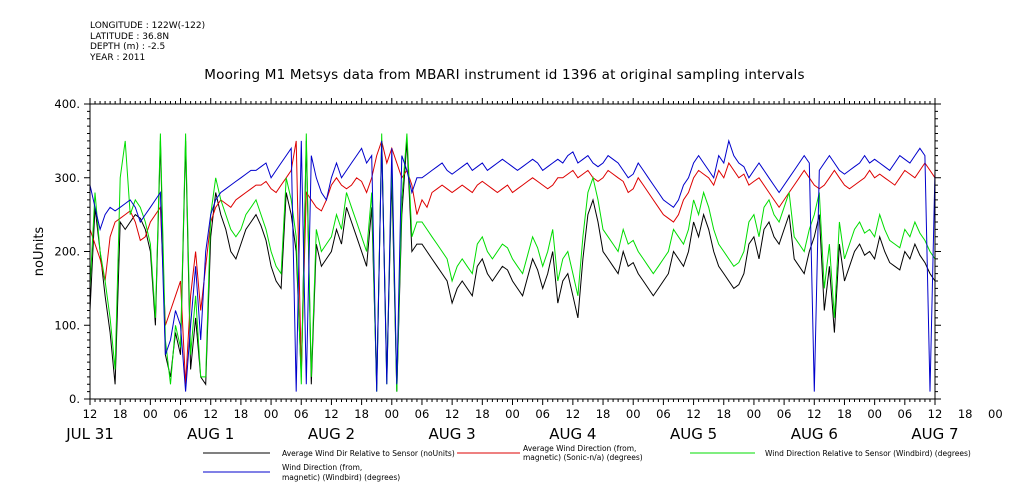 The height and width of the screenshot is (504, 1009). What do you see at coordinates (210, 434) in the screenshot?
I see `x-day-label: AUG 1` at bounding box center [210, 434].